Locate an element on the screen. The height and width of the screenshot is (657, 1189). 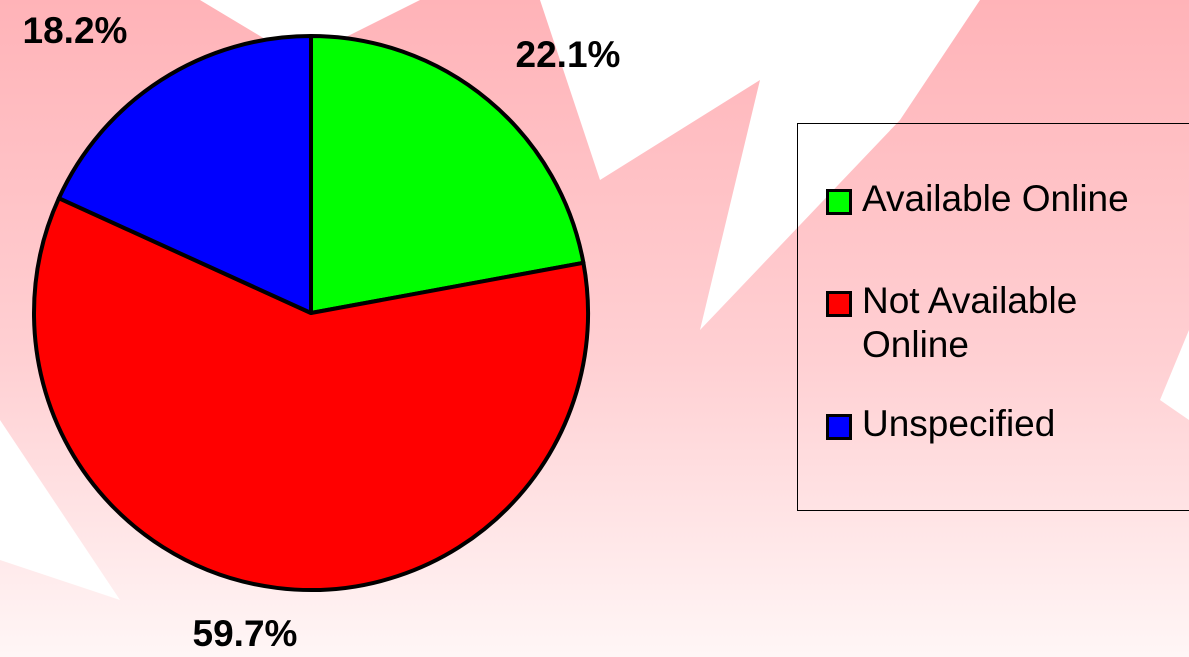
legend-label: Available Online is located at coordinates (995, 198).